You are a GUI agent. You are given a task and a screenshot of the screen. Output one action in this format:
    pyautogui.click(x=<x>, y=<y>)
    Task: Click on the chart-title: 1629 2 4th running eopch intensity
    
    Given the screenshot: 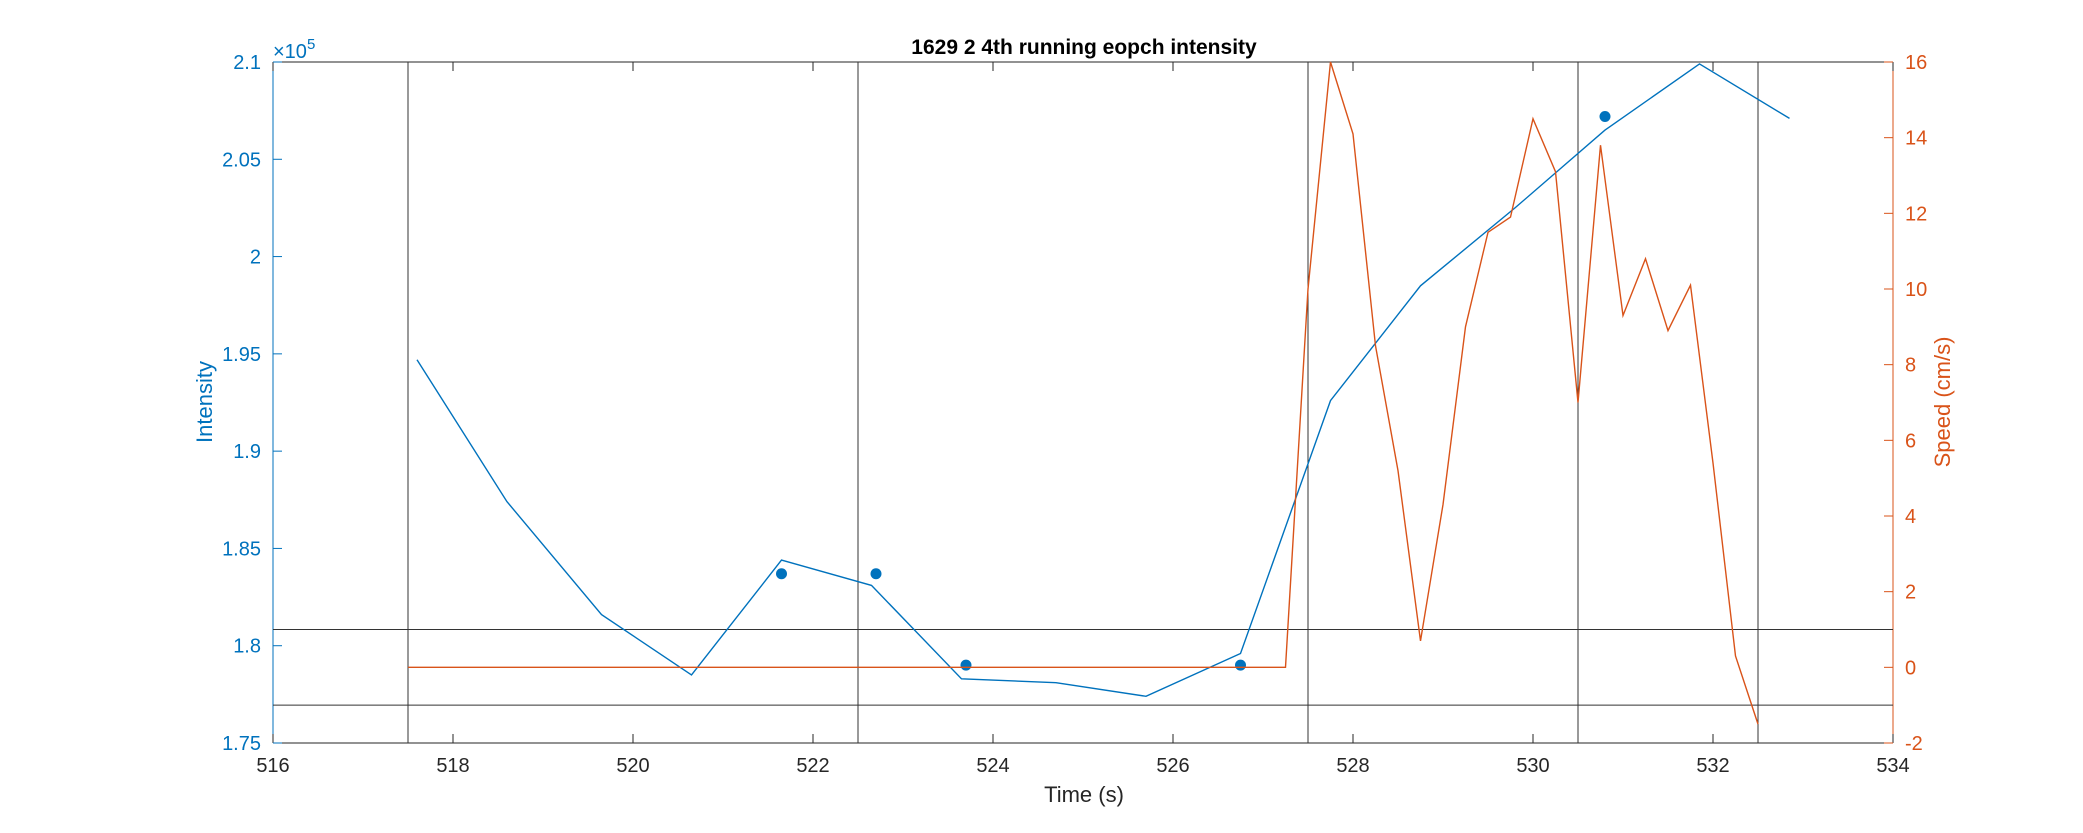 What is the action you would take?
    pyautogui.click(x=1084, y=47)
    